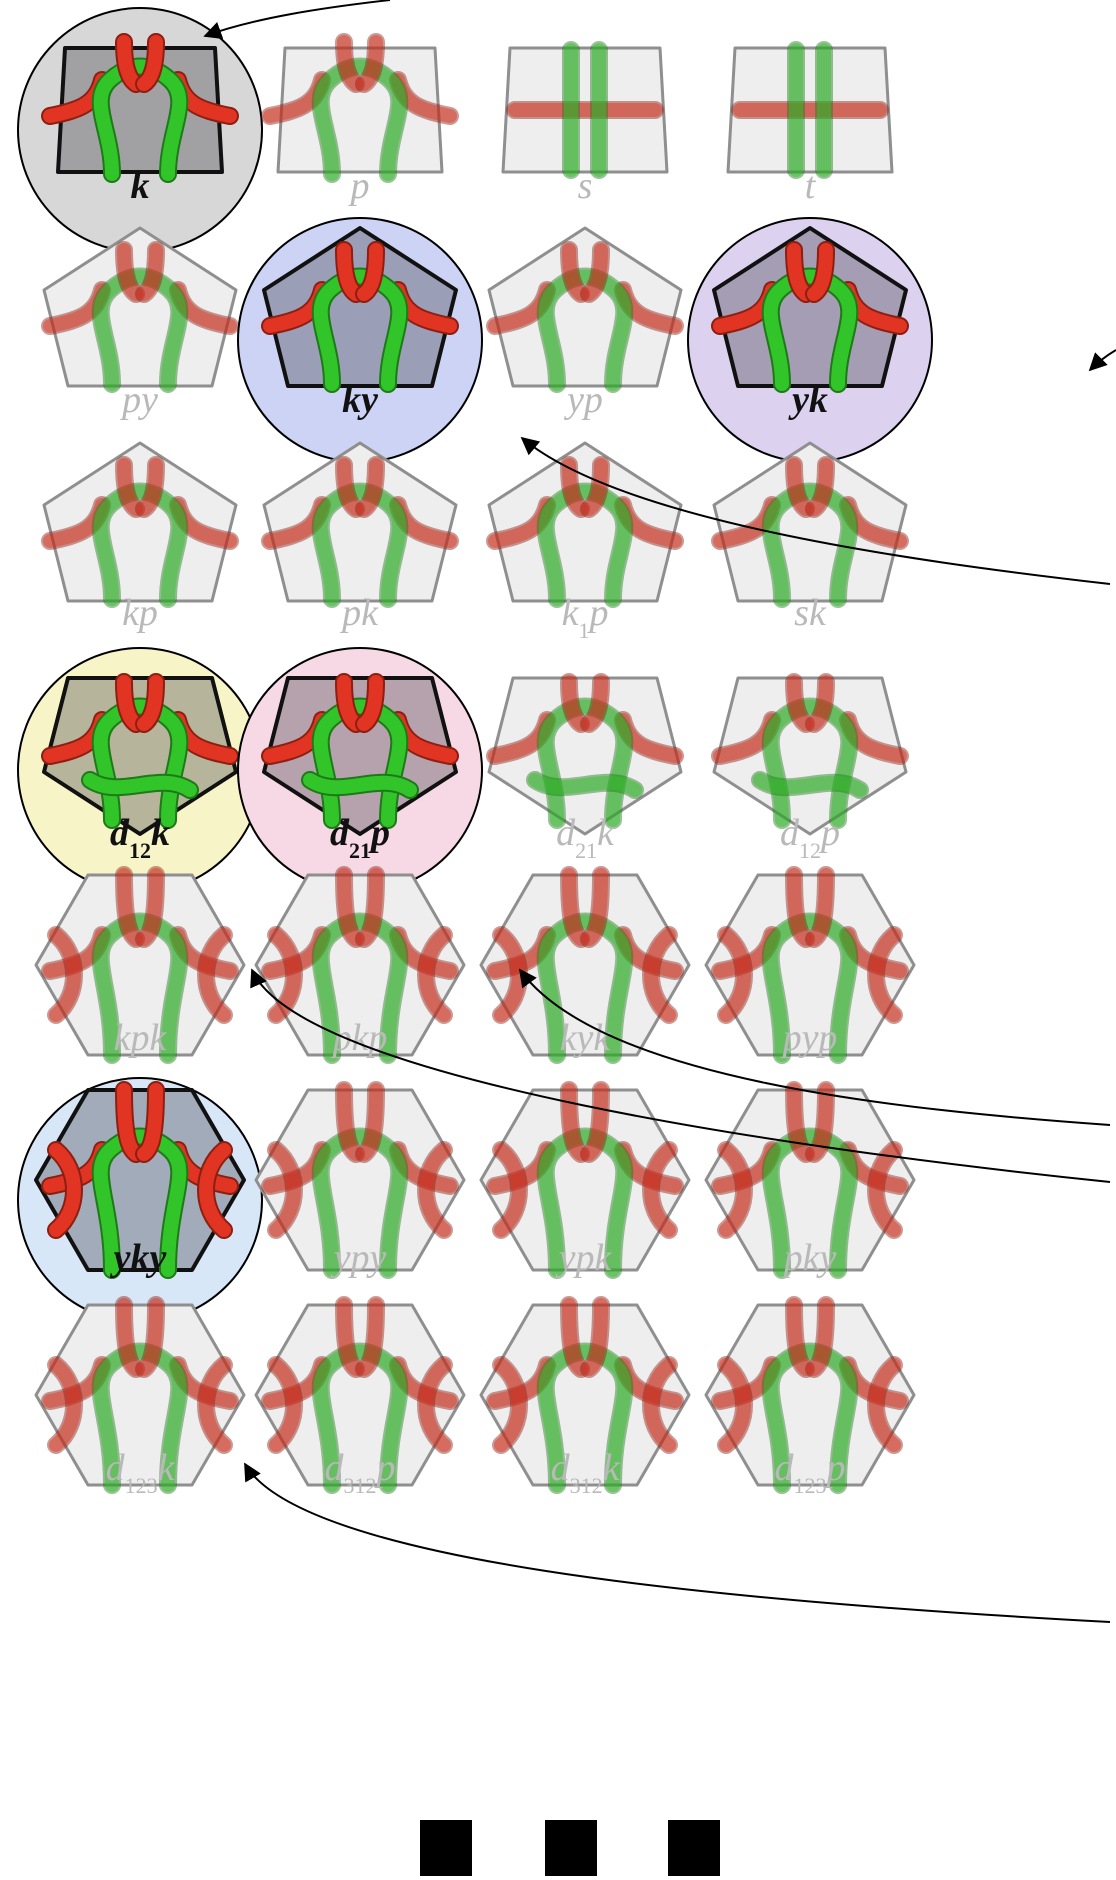 Image resolution: width=1116 pixels, height=1880 pixels. I want to click on stitch-tile: pyp, so click(810, 965).